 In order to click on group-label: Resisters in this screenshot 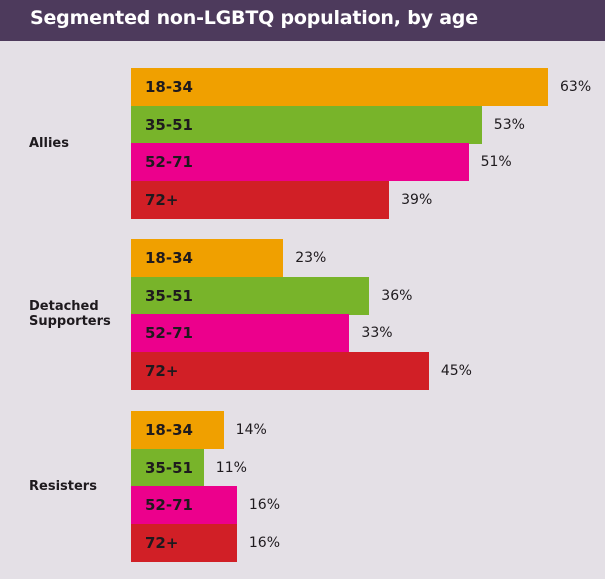, I will do `click(63, 486)`.